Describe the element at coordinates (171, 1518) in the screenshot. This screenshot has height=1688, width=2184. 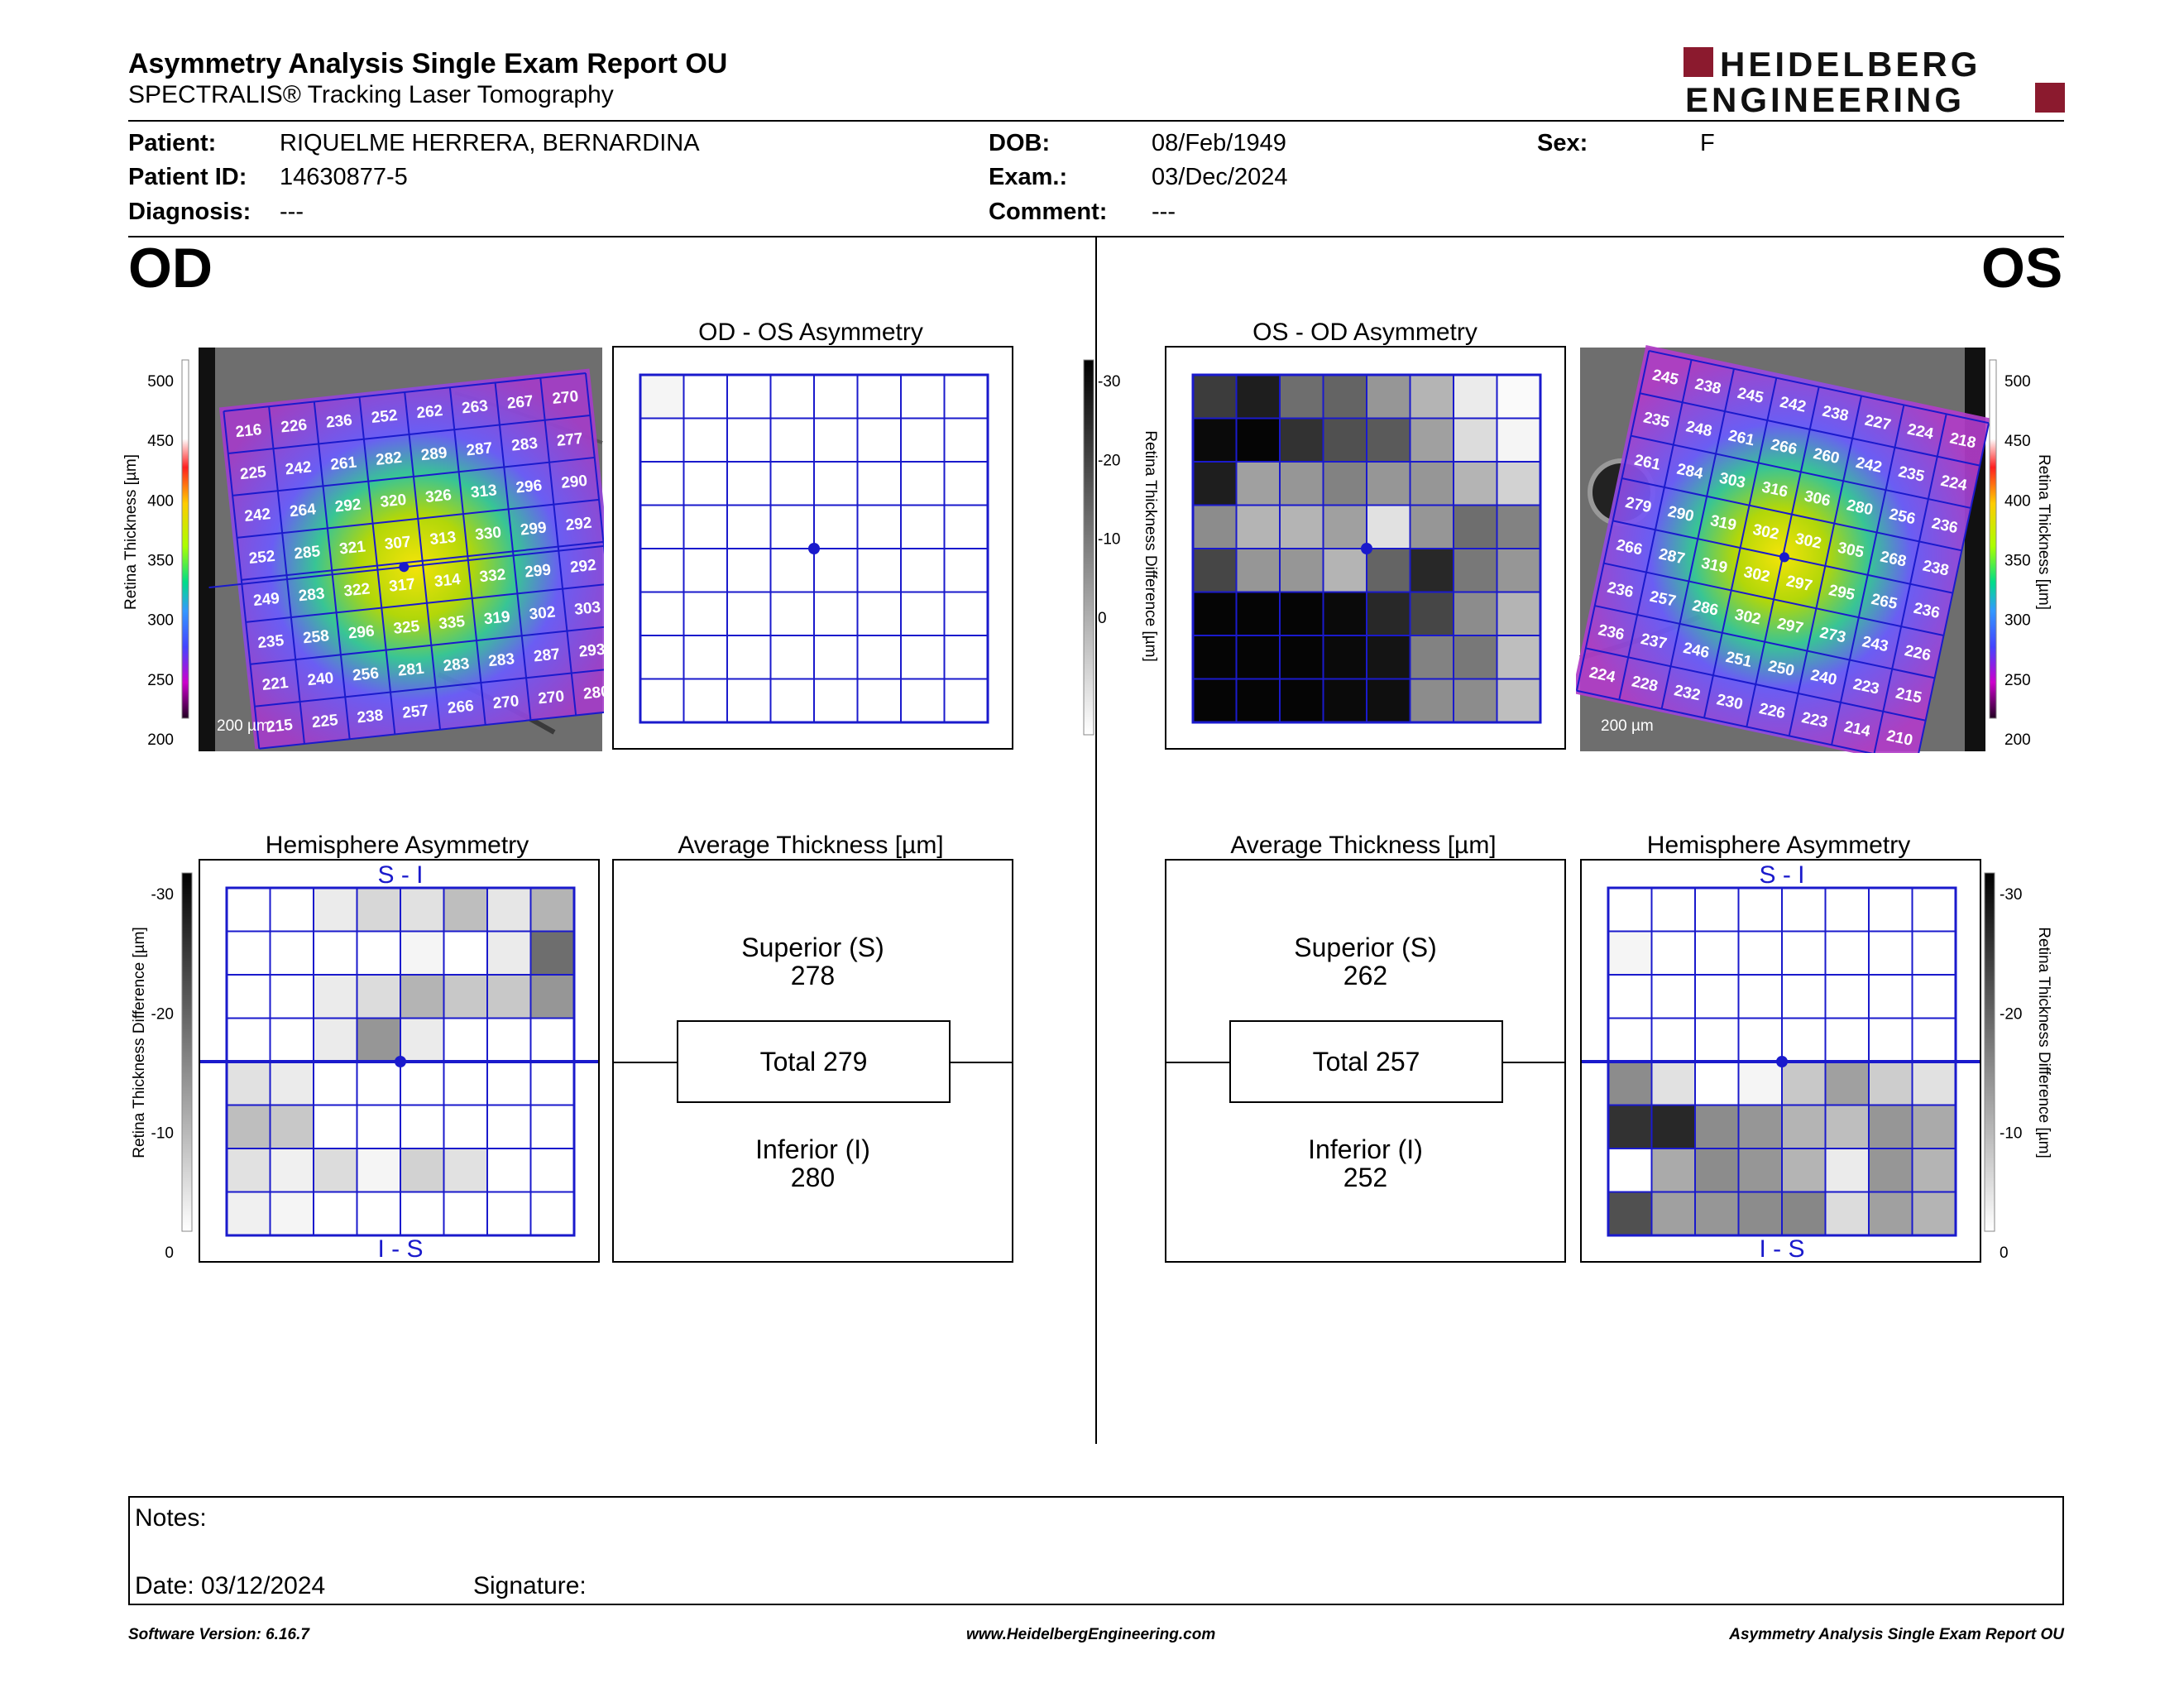
I see `notes-label: Notes:` at that location.